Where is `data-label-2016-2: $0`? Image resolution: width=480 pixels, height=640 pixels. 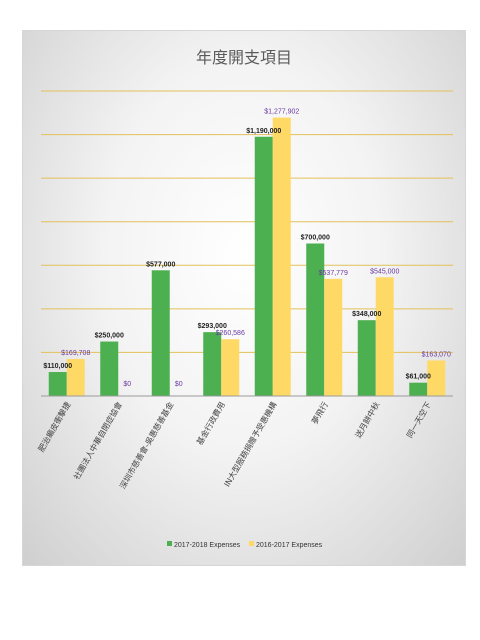
data-label-2016-2: $0 is located at coordinates (179, 384).